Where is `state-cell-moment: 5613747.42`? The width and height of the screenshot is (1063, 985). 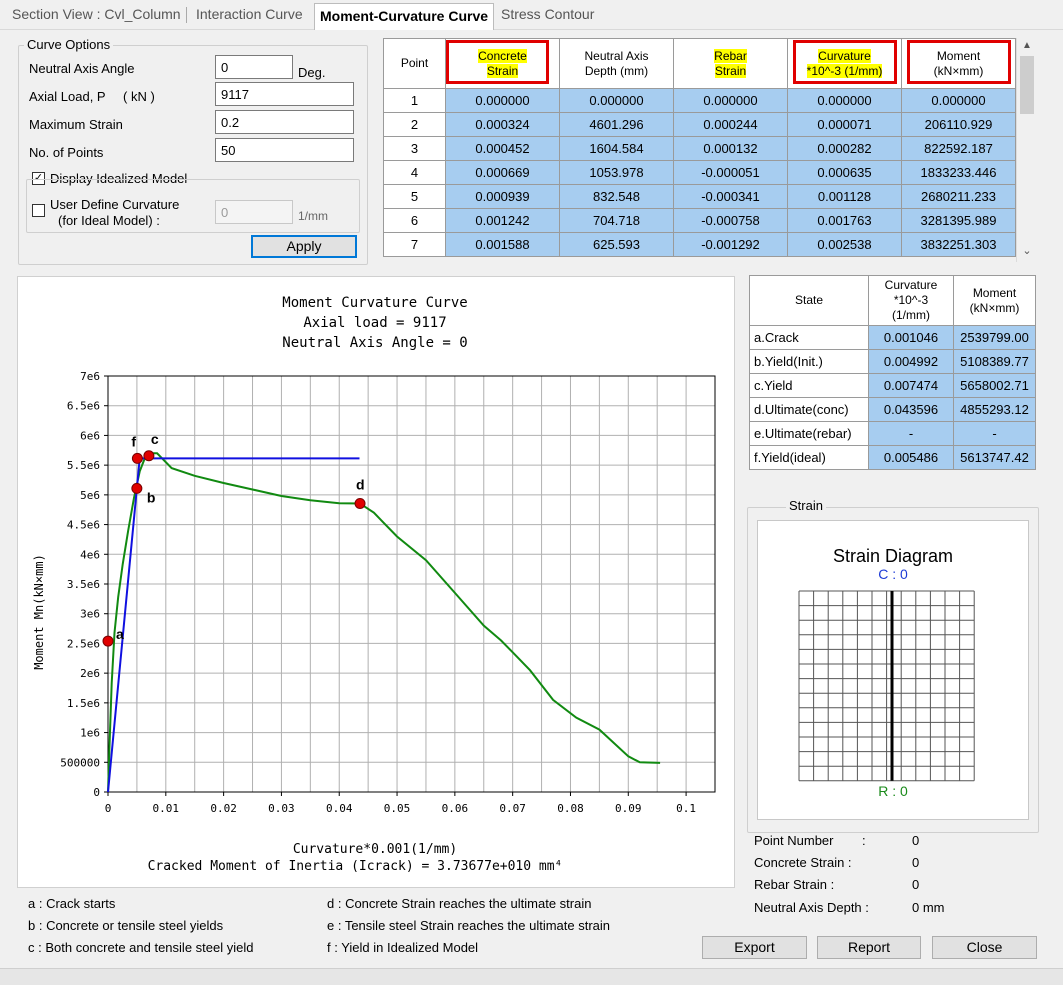 state-cell-moment: 5613747.42 is located at coordinates (994, 457).